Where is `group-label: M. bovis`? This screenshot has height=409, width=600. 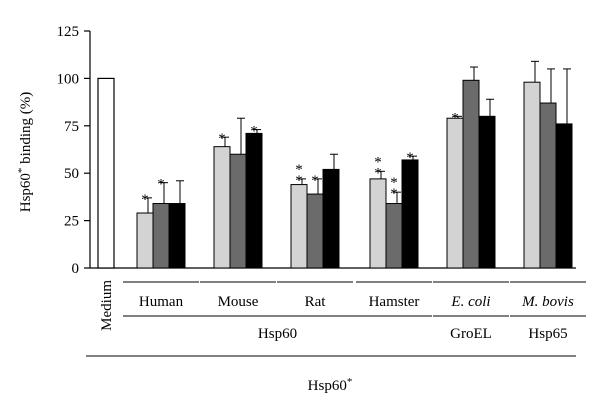 group-label: M. bovis is located at coordinates (547, 302).